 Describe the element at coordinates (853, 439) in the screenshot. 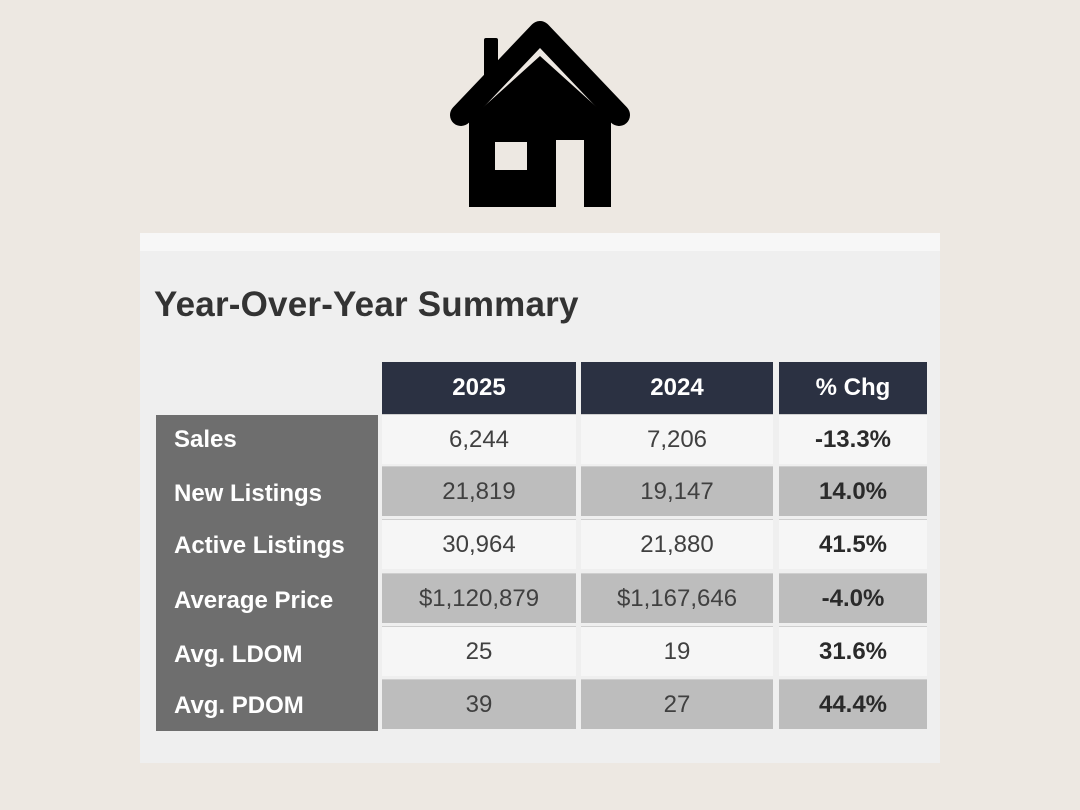

I see `cell-sales-chg: -13.3%` at that location.